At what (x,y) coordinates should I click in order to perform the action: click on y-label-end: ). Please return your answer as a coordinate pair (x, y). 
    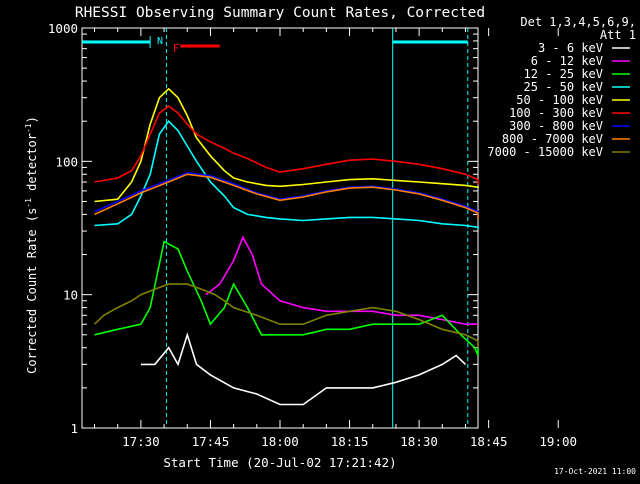
    Looking at the image, I should click on (32, 119).